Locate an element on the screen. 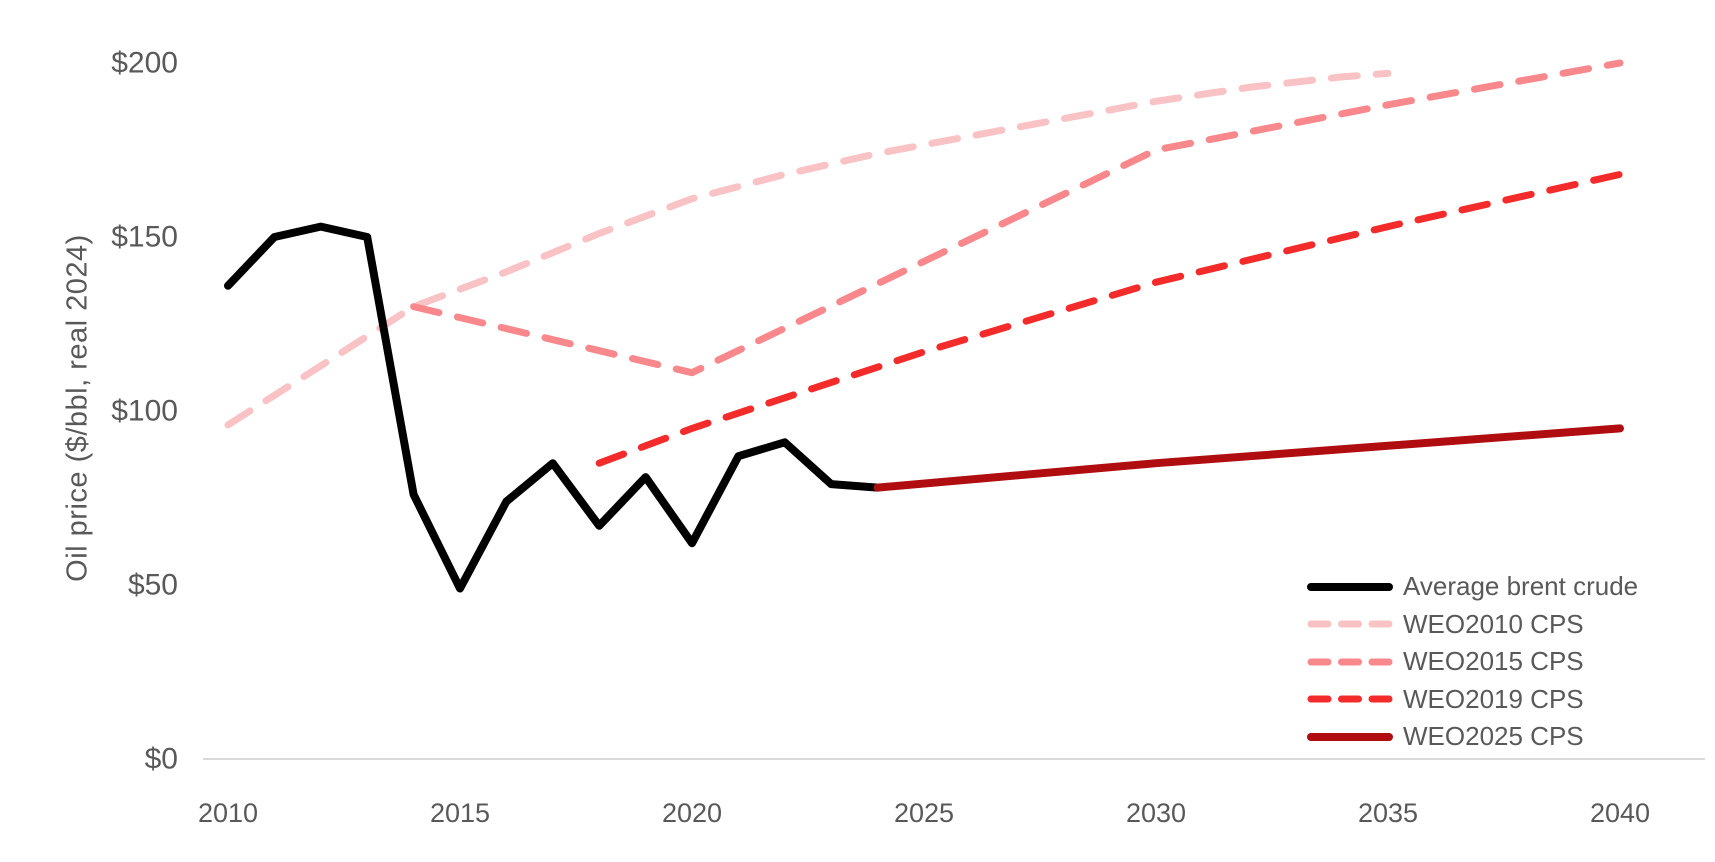  legend-item-average-brent-crude: Average brent crude is located at coordinates (1472, 587).